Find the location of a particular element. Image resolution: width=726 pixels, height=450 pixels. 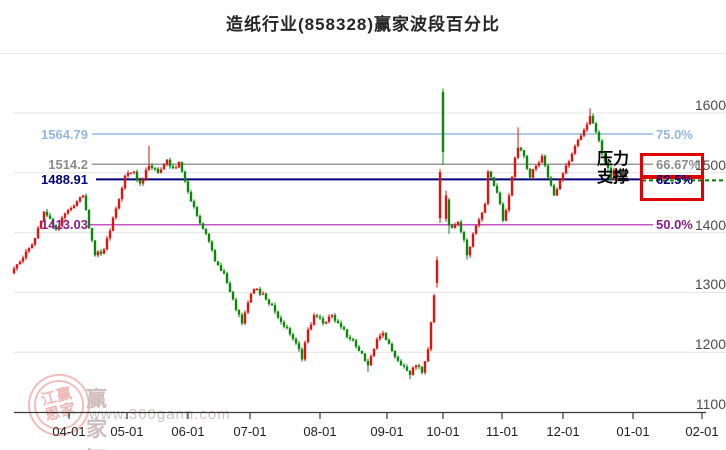

level-price-label: 1564.79 is located at coordinates (64, 134).